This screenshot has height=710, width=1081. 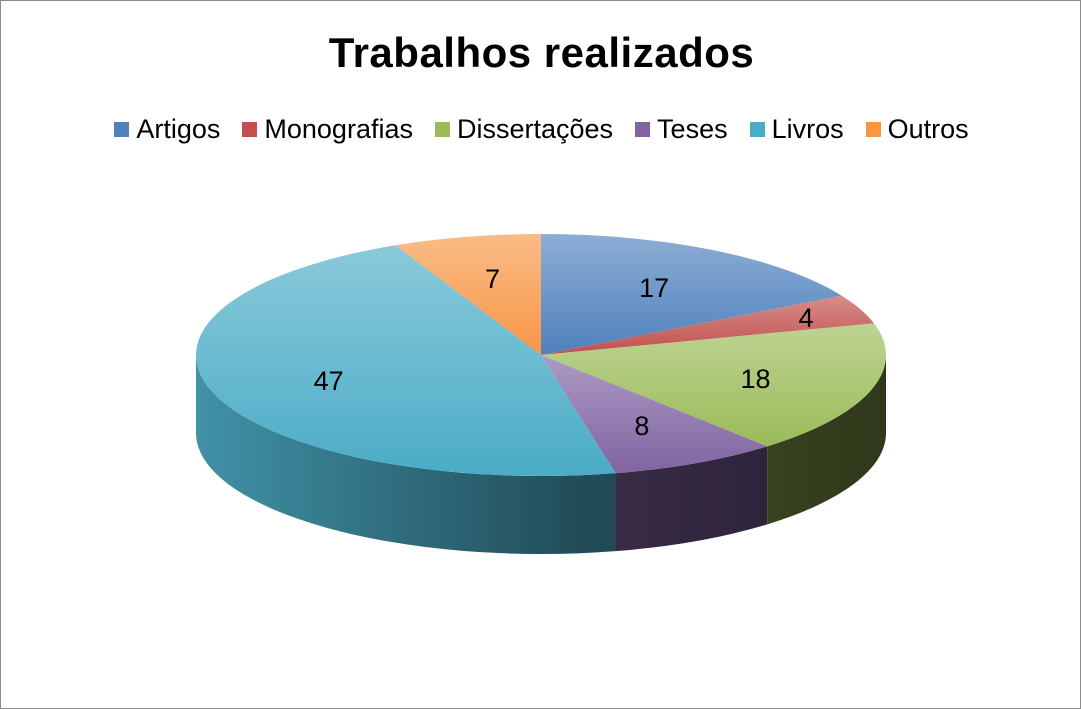 I want to click on legend-label: Monografias, so click(x=338, y=129).